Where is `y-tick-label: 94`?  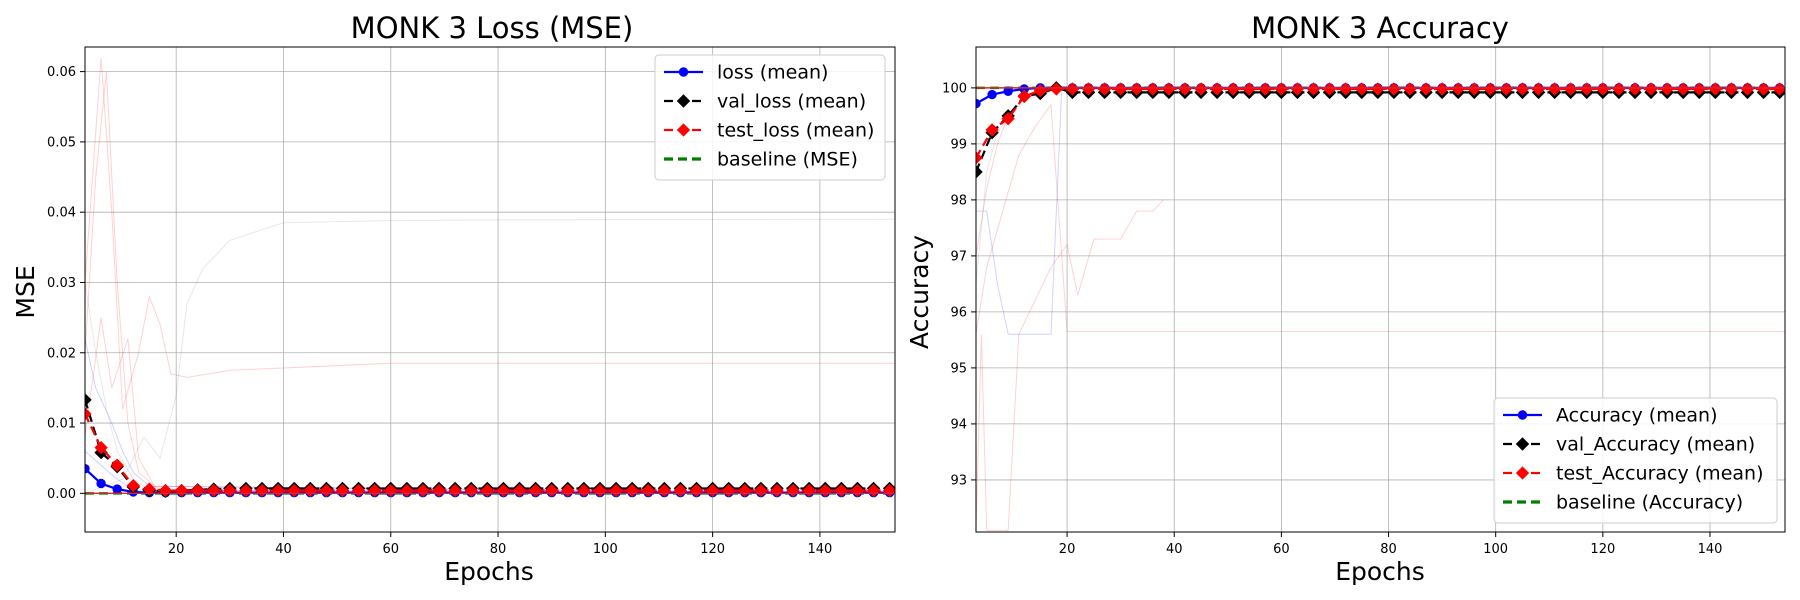
y-tick-label: 94 is located at coordinates (958, 424).